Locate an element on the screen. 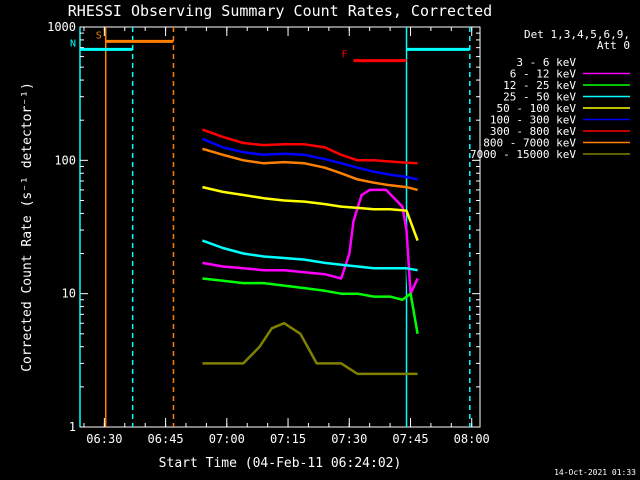 The image size is (640, 480). y-tick-label: 10 is located at coordinates (69, 294).